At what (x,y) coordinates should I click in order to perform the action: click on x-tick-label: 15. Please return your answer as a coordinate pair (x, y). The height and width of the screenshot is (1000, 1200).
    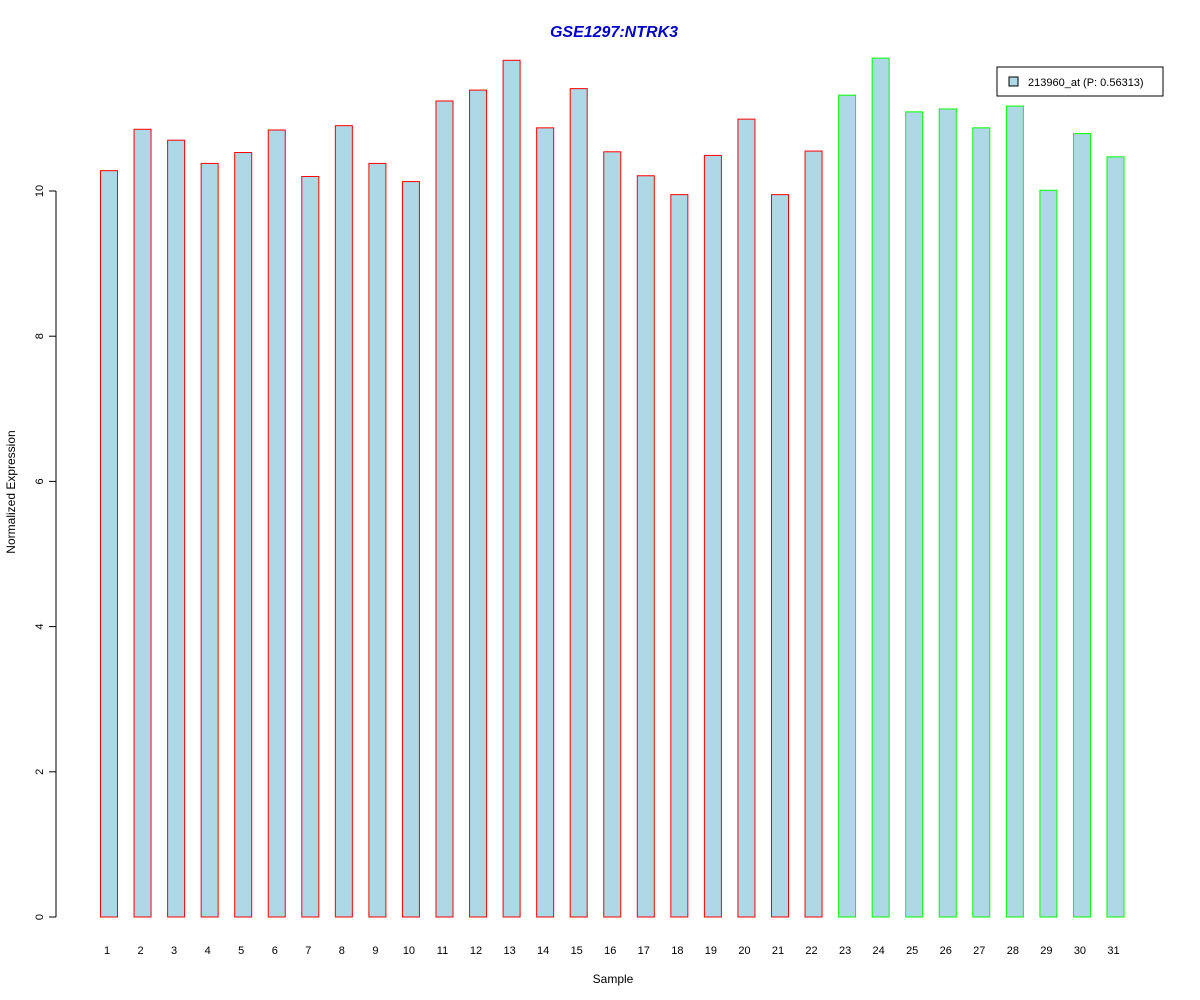
    Looking at the image, I should click on (577, 951).